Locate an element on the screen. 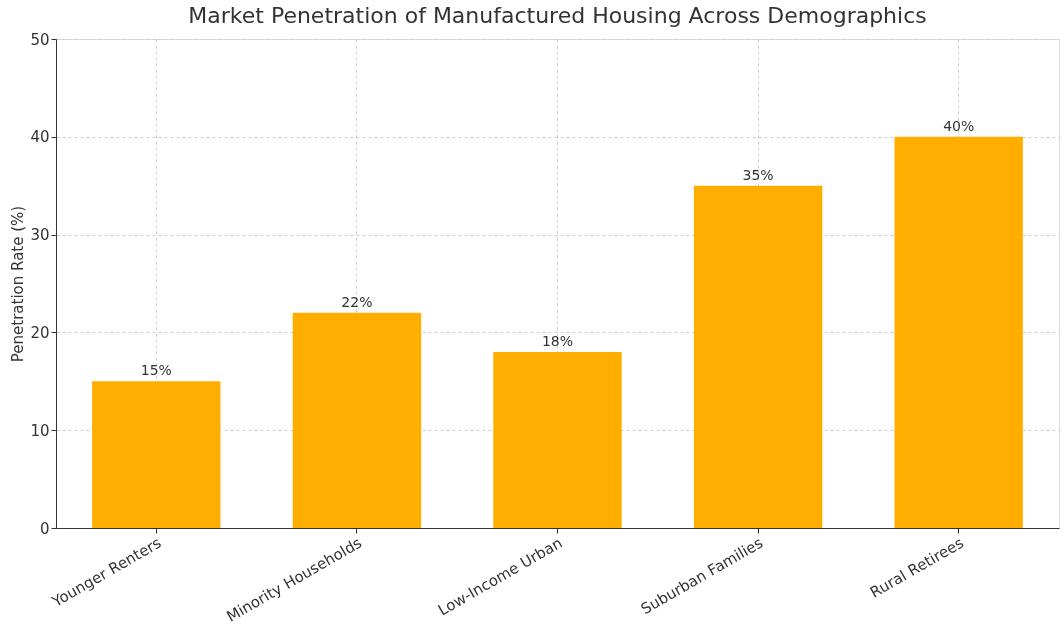 The height and width of the screenshot is (630, 1064). data-label: 40% is located at coordinates (959, 125).